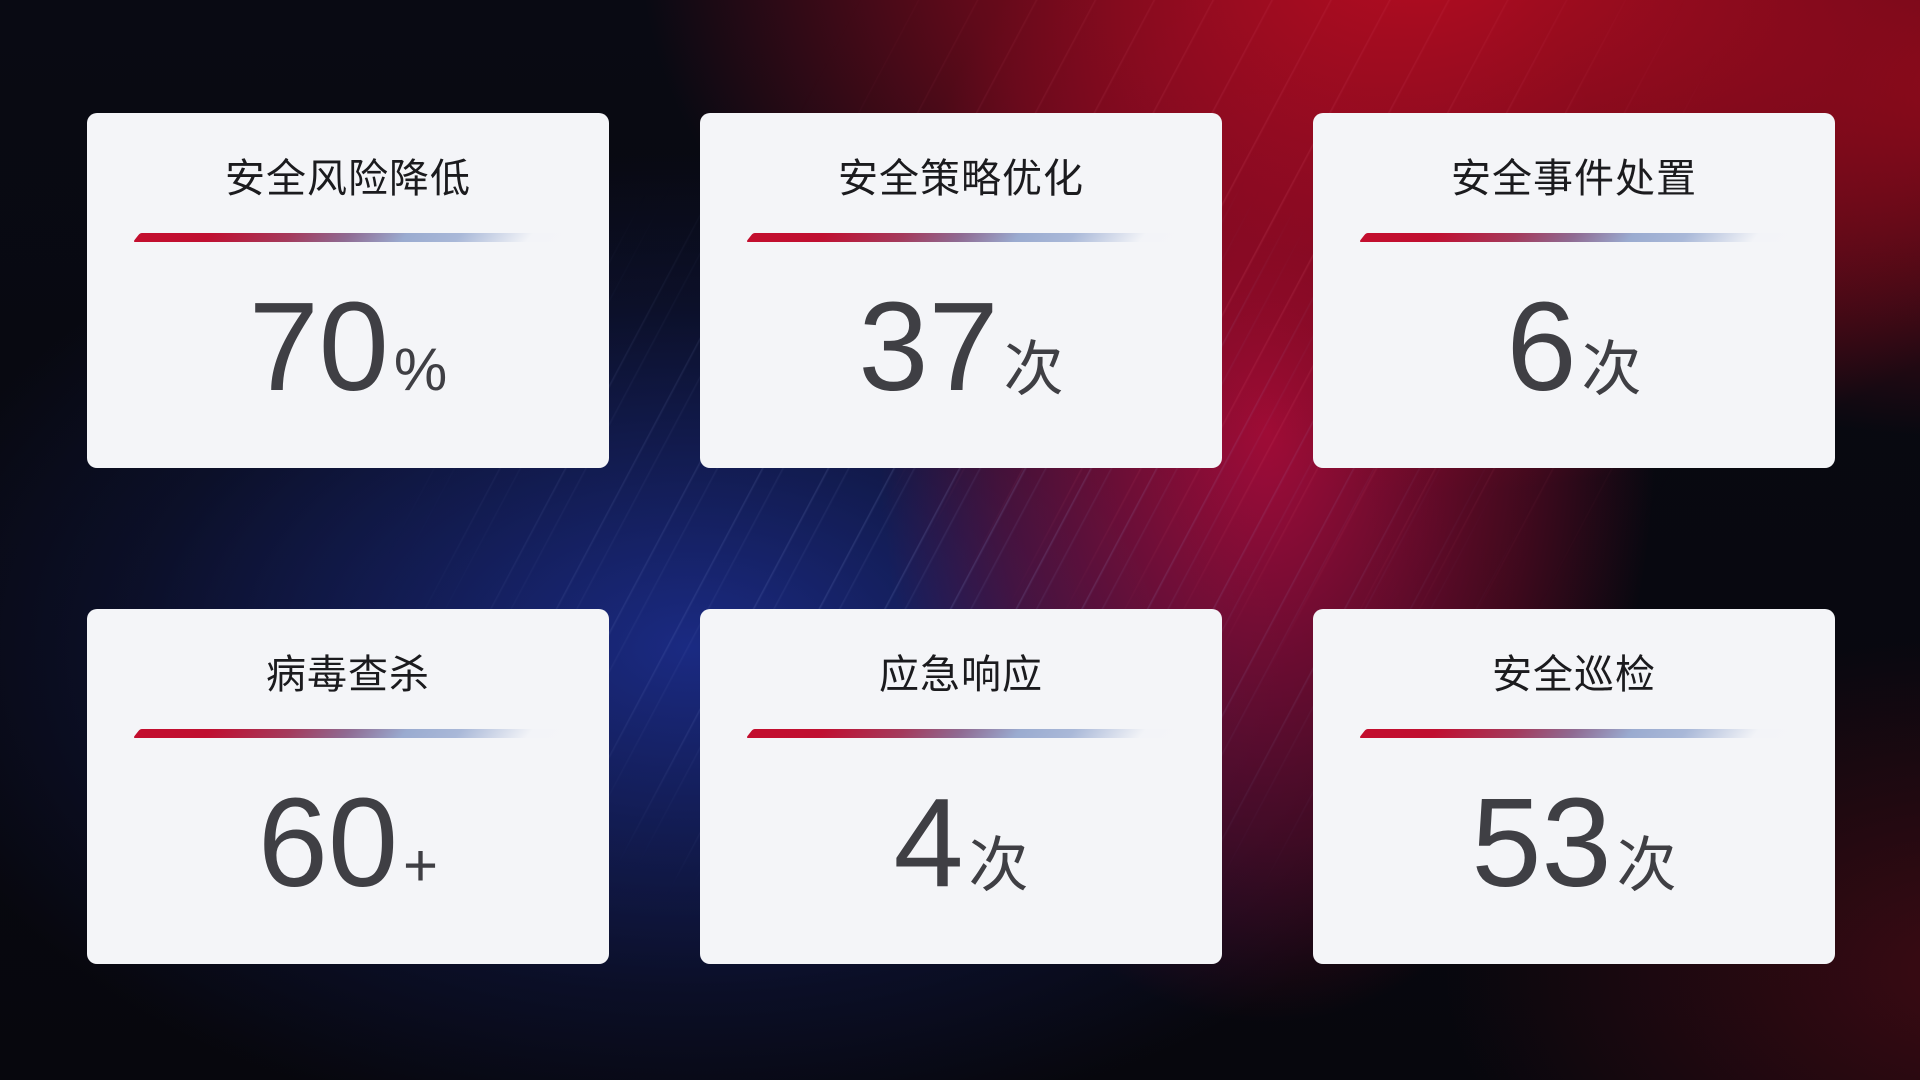 Image resolution: width=1920 pixels, height=1080 pixels. I want to click on card-title: 安全事件处置, so click(1574, 179).